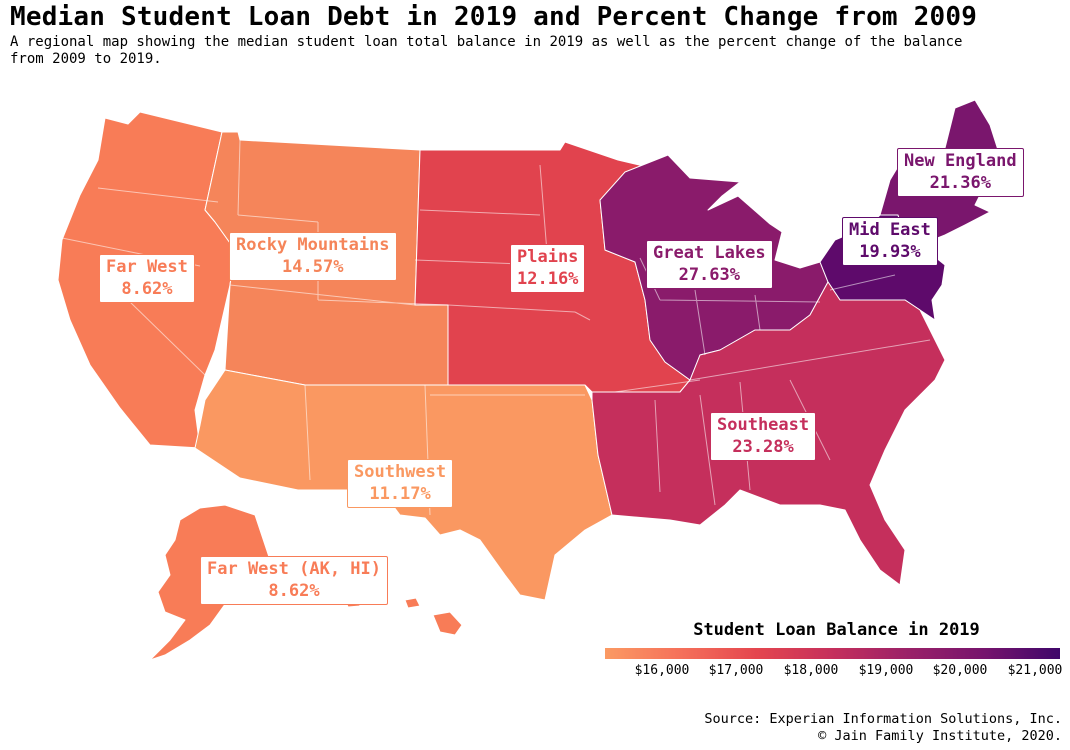 Image resolution: width=1070 pixels, height=750 pixels. I want to click on region-name: Far West, so click(147, 267).